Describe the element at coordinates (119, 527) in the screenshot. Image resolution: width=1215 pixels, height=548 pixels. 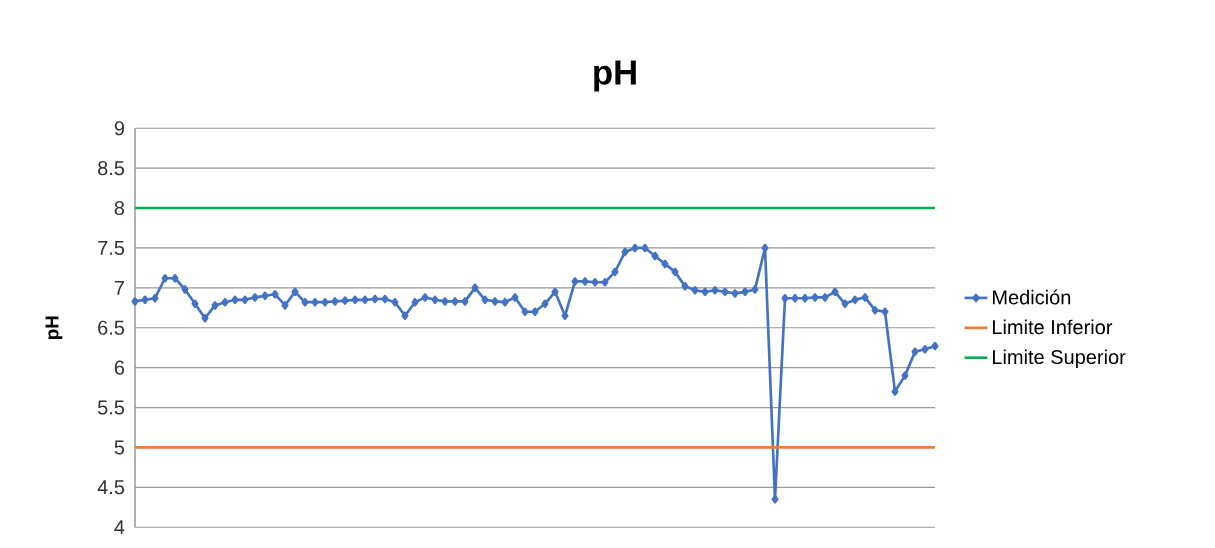
I see `y-tick-label: 4` at that location.